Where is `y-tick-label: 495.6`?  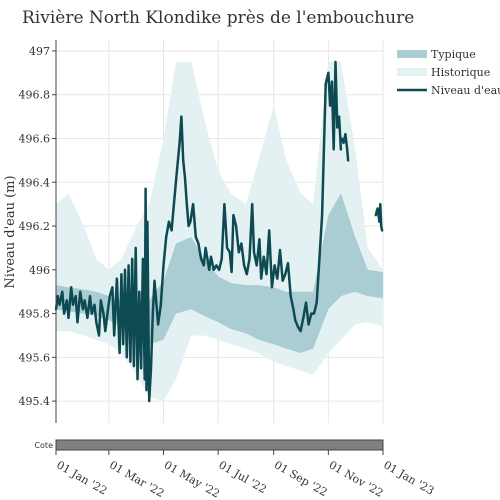
y-tick-label: 495.6 is located at coordinates (35, 357).